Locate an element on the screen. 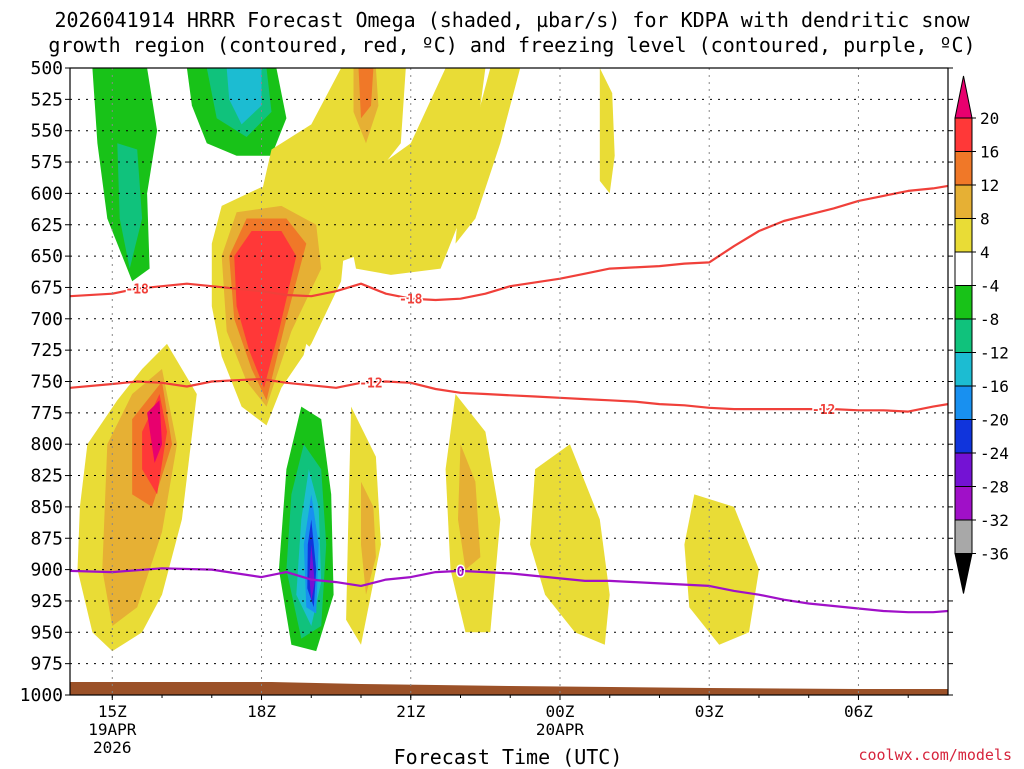  colorbar-label--32: -32 is located at coordinates (994, 520).